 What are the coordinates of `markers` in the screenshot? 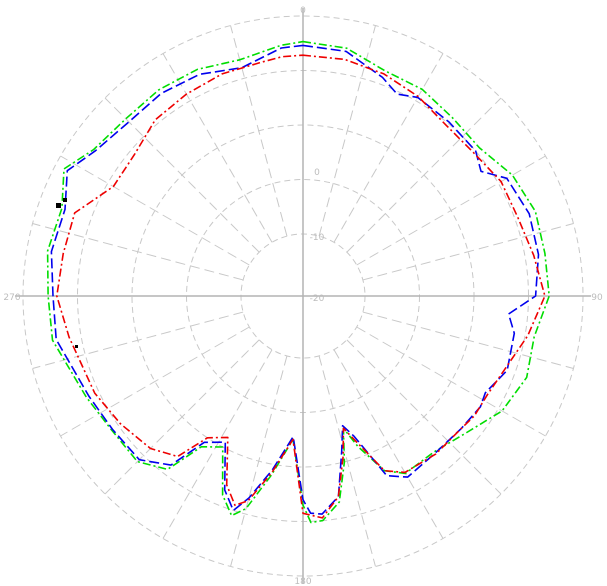 It's located at (67, 273).